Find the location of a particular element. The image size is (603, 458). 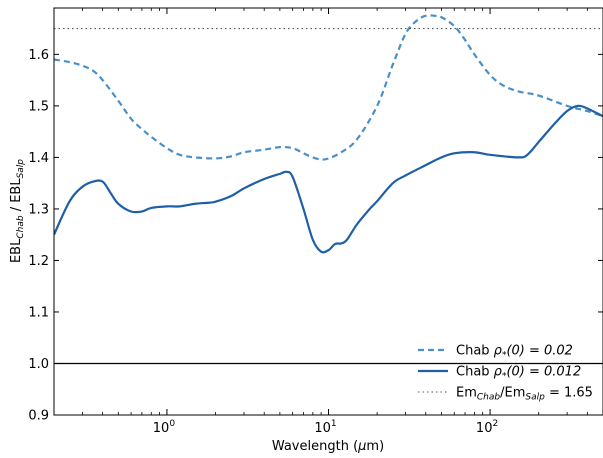

y-tick-label: 1.0 is located at coordinates (38, 364).